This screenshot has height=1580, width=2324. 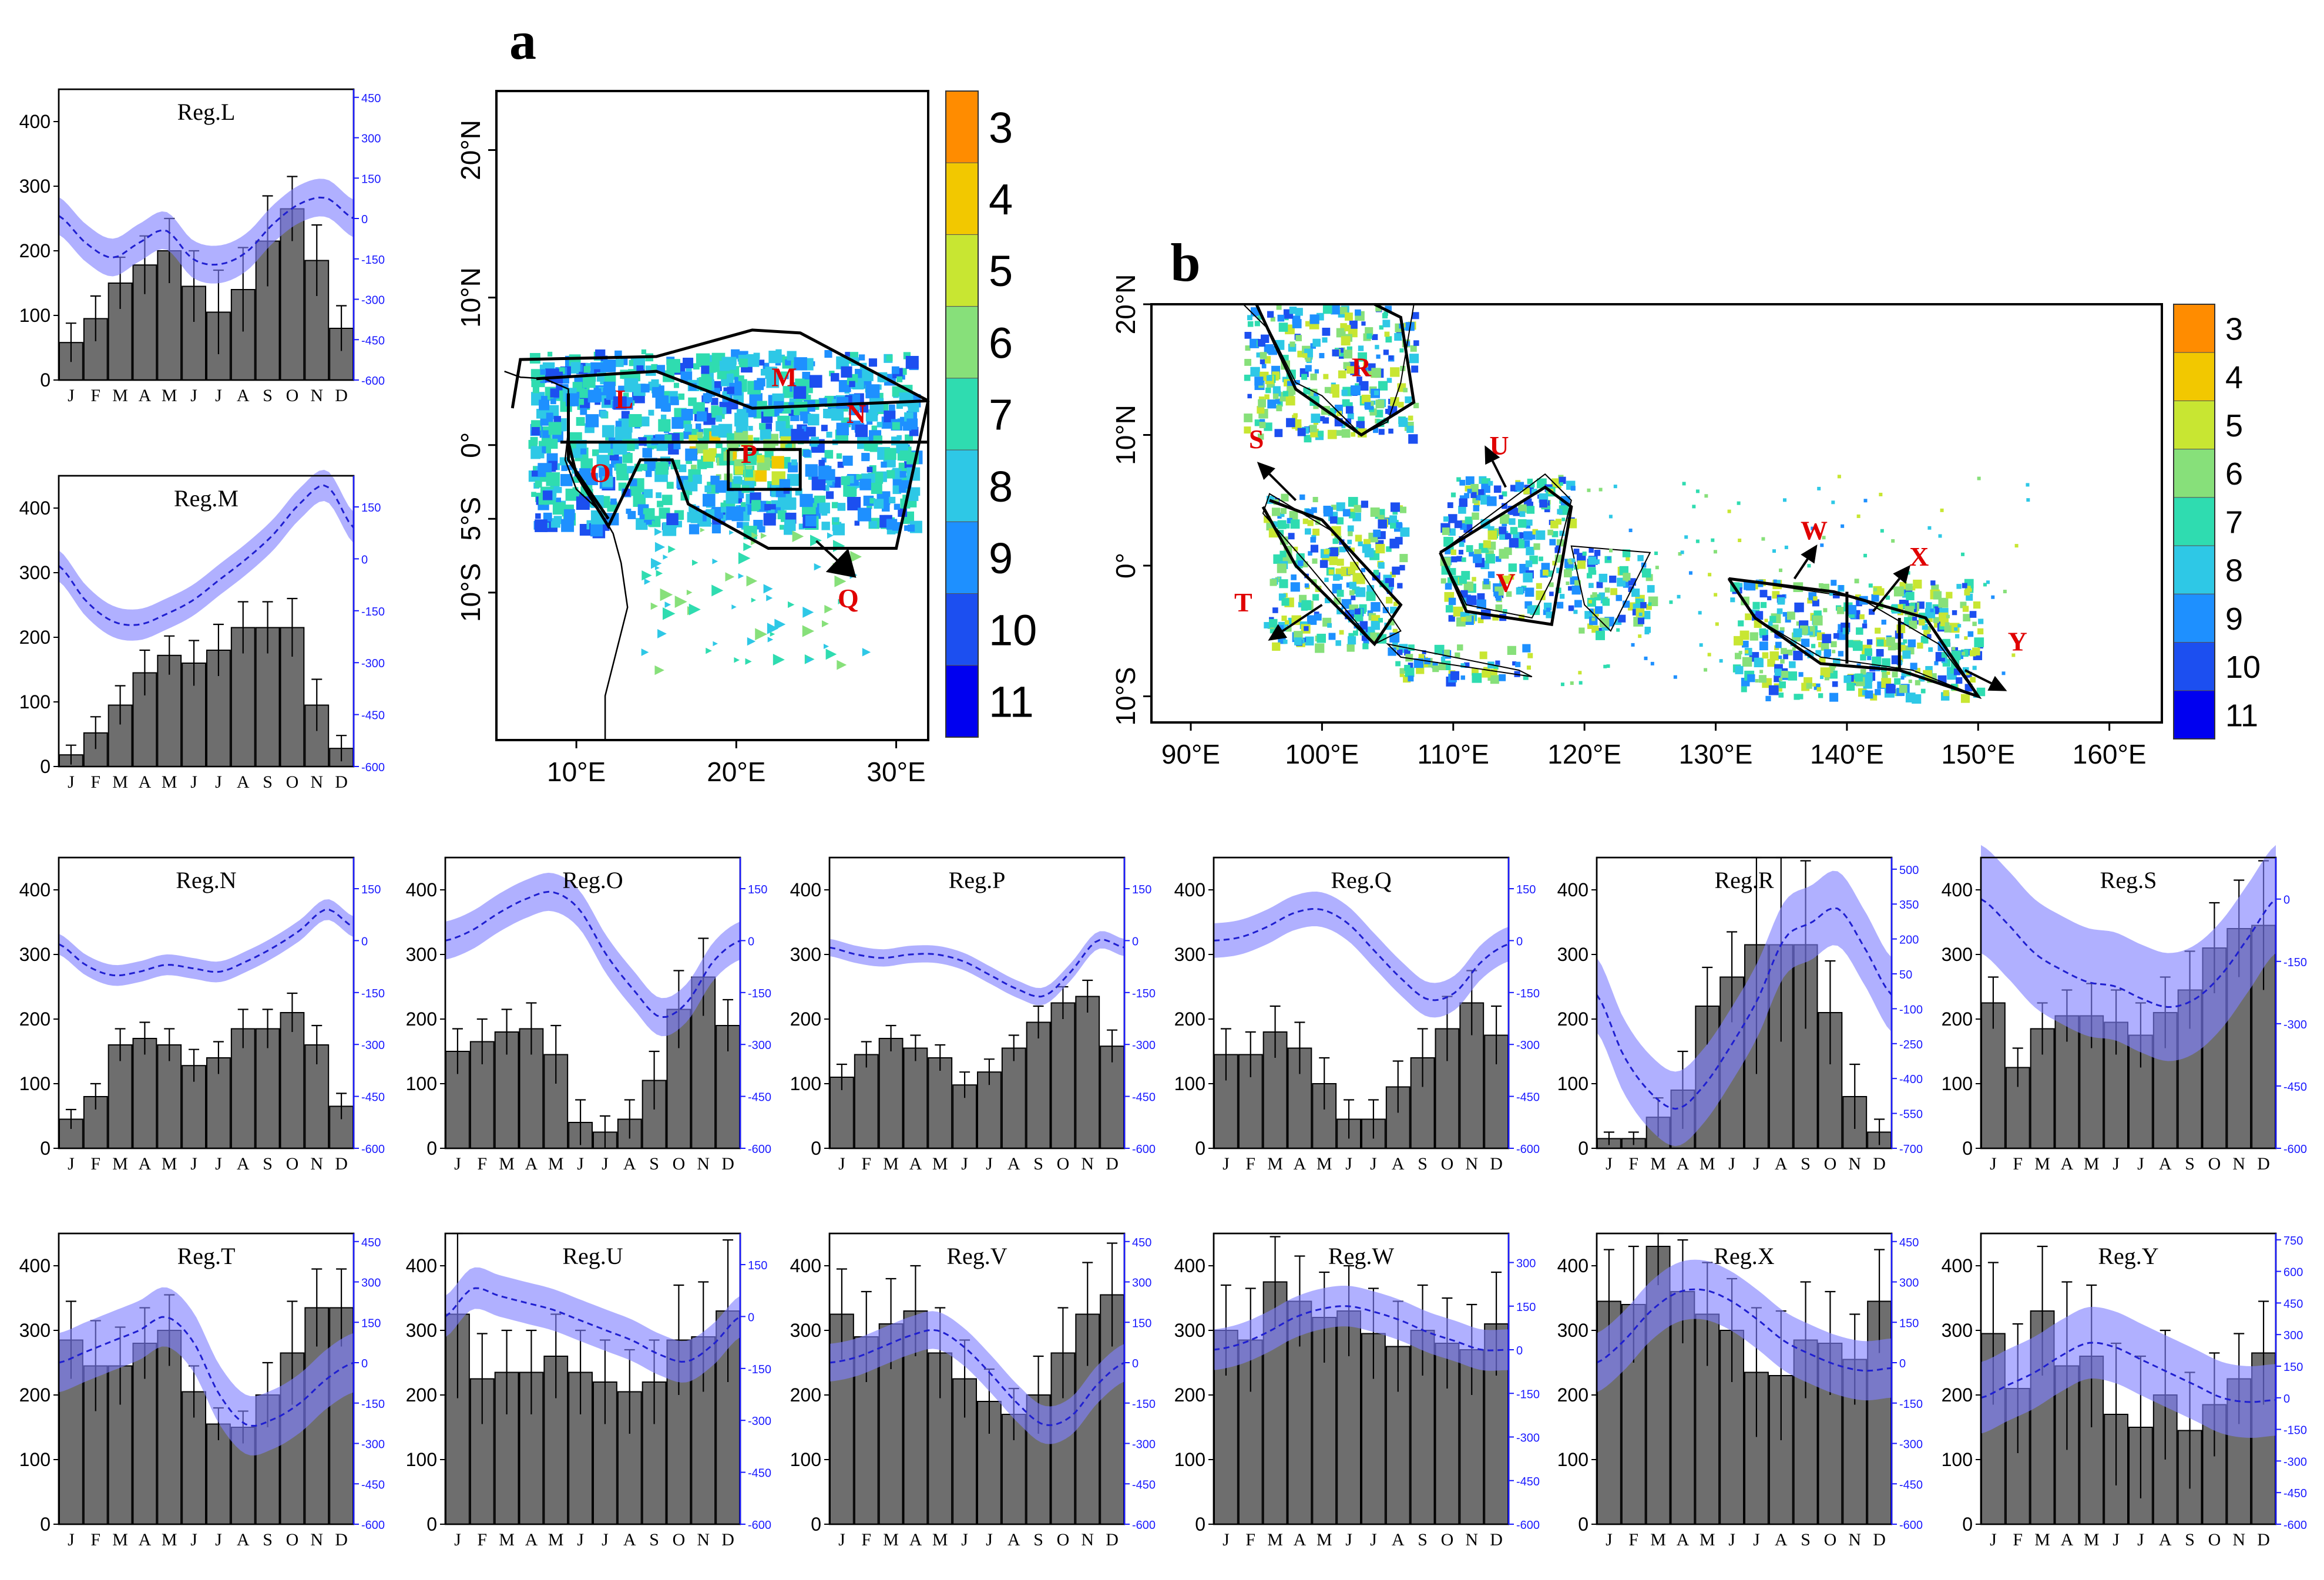 What do you see at coordinates (965, 1116) in the screenshot?
I see `bar-undefined5` at bounding box center [965, 1116].